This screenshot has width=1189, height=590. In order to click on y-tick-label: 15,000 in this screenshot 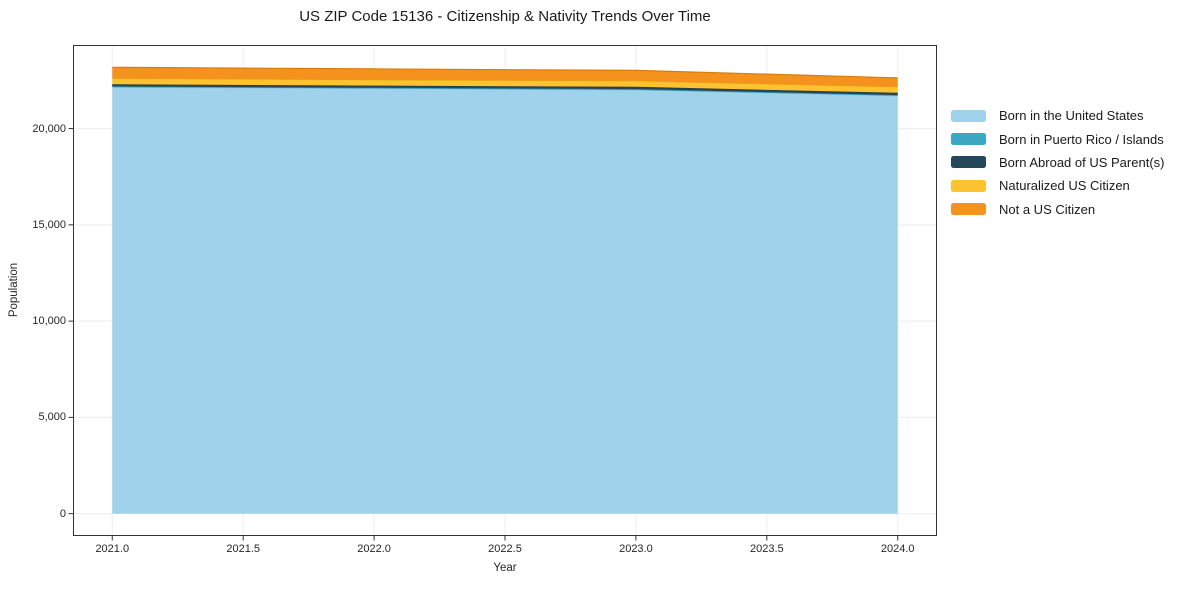, I will do `click(49, 224)`.